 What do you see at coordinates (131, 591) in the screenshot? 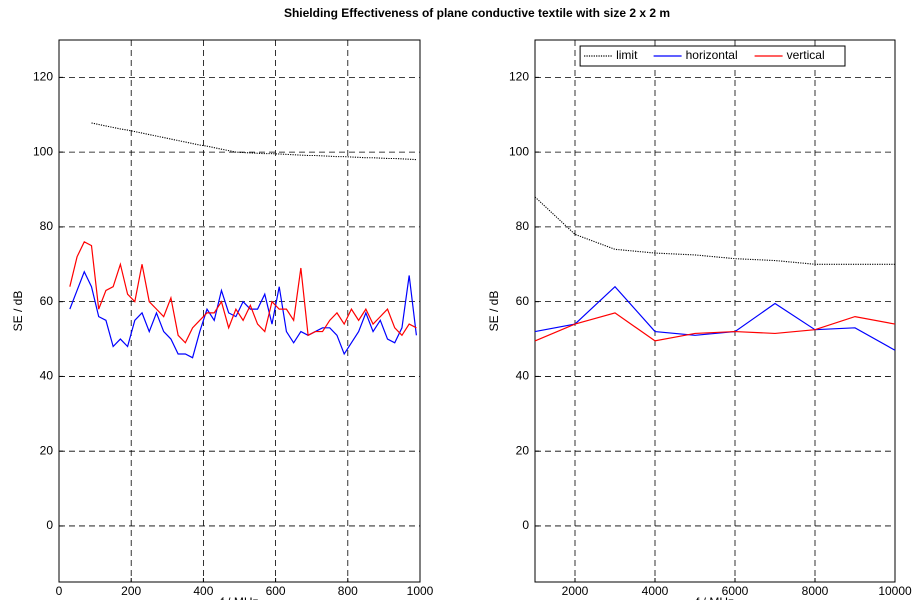
I see `x-tick-label: 200` at bounding box center [131, 591].